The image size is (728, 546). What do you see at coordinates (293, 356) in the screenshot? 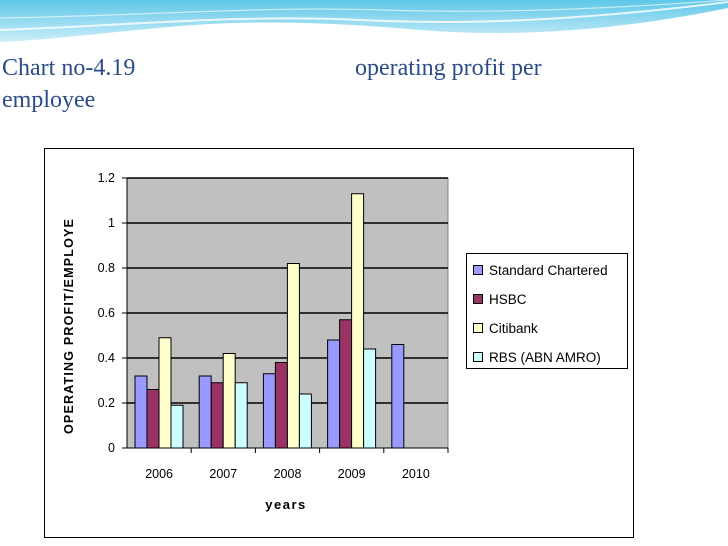
I see `bar-citibank-2008` at bounding box center [293, 356].